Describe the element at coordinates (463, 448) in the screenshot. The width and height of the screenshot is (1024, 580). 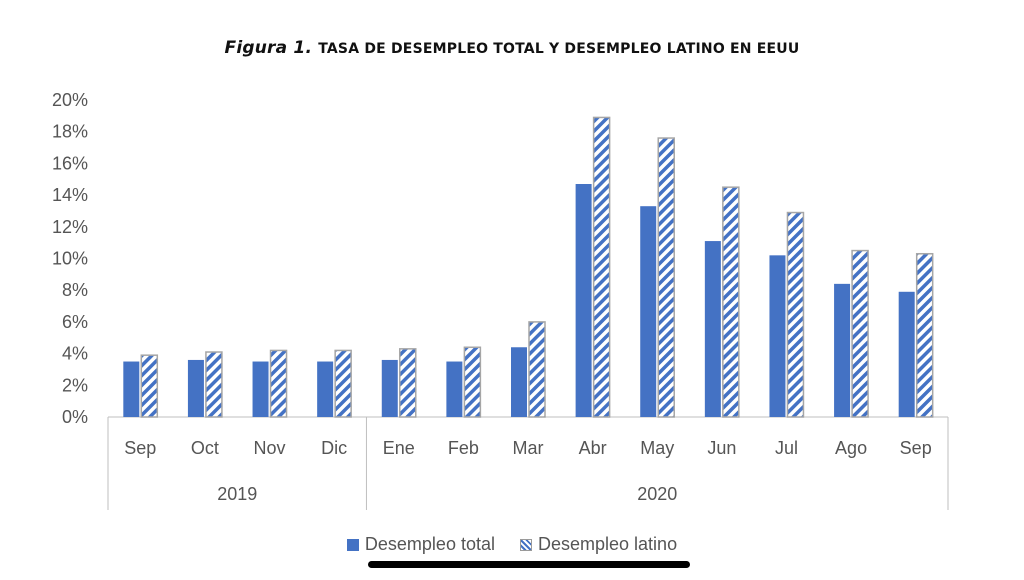
I see `x-tick-label: Feb` at that location.